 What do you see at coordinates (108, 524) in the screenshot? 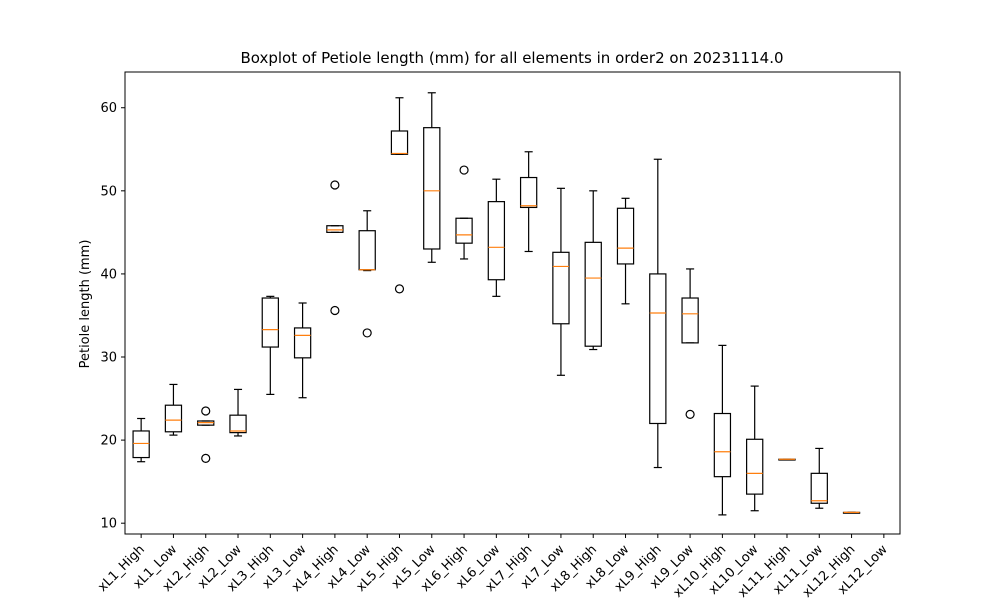
I see `y-tick-label: 10` at bounding box center [108, 524].